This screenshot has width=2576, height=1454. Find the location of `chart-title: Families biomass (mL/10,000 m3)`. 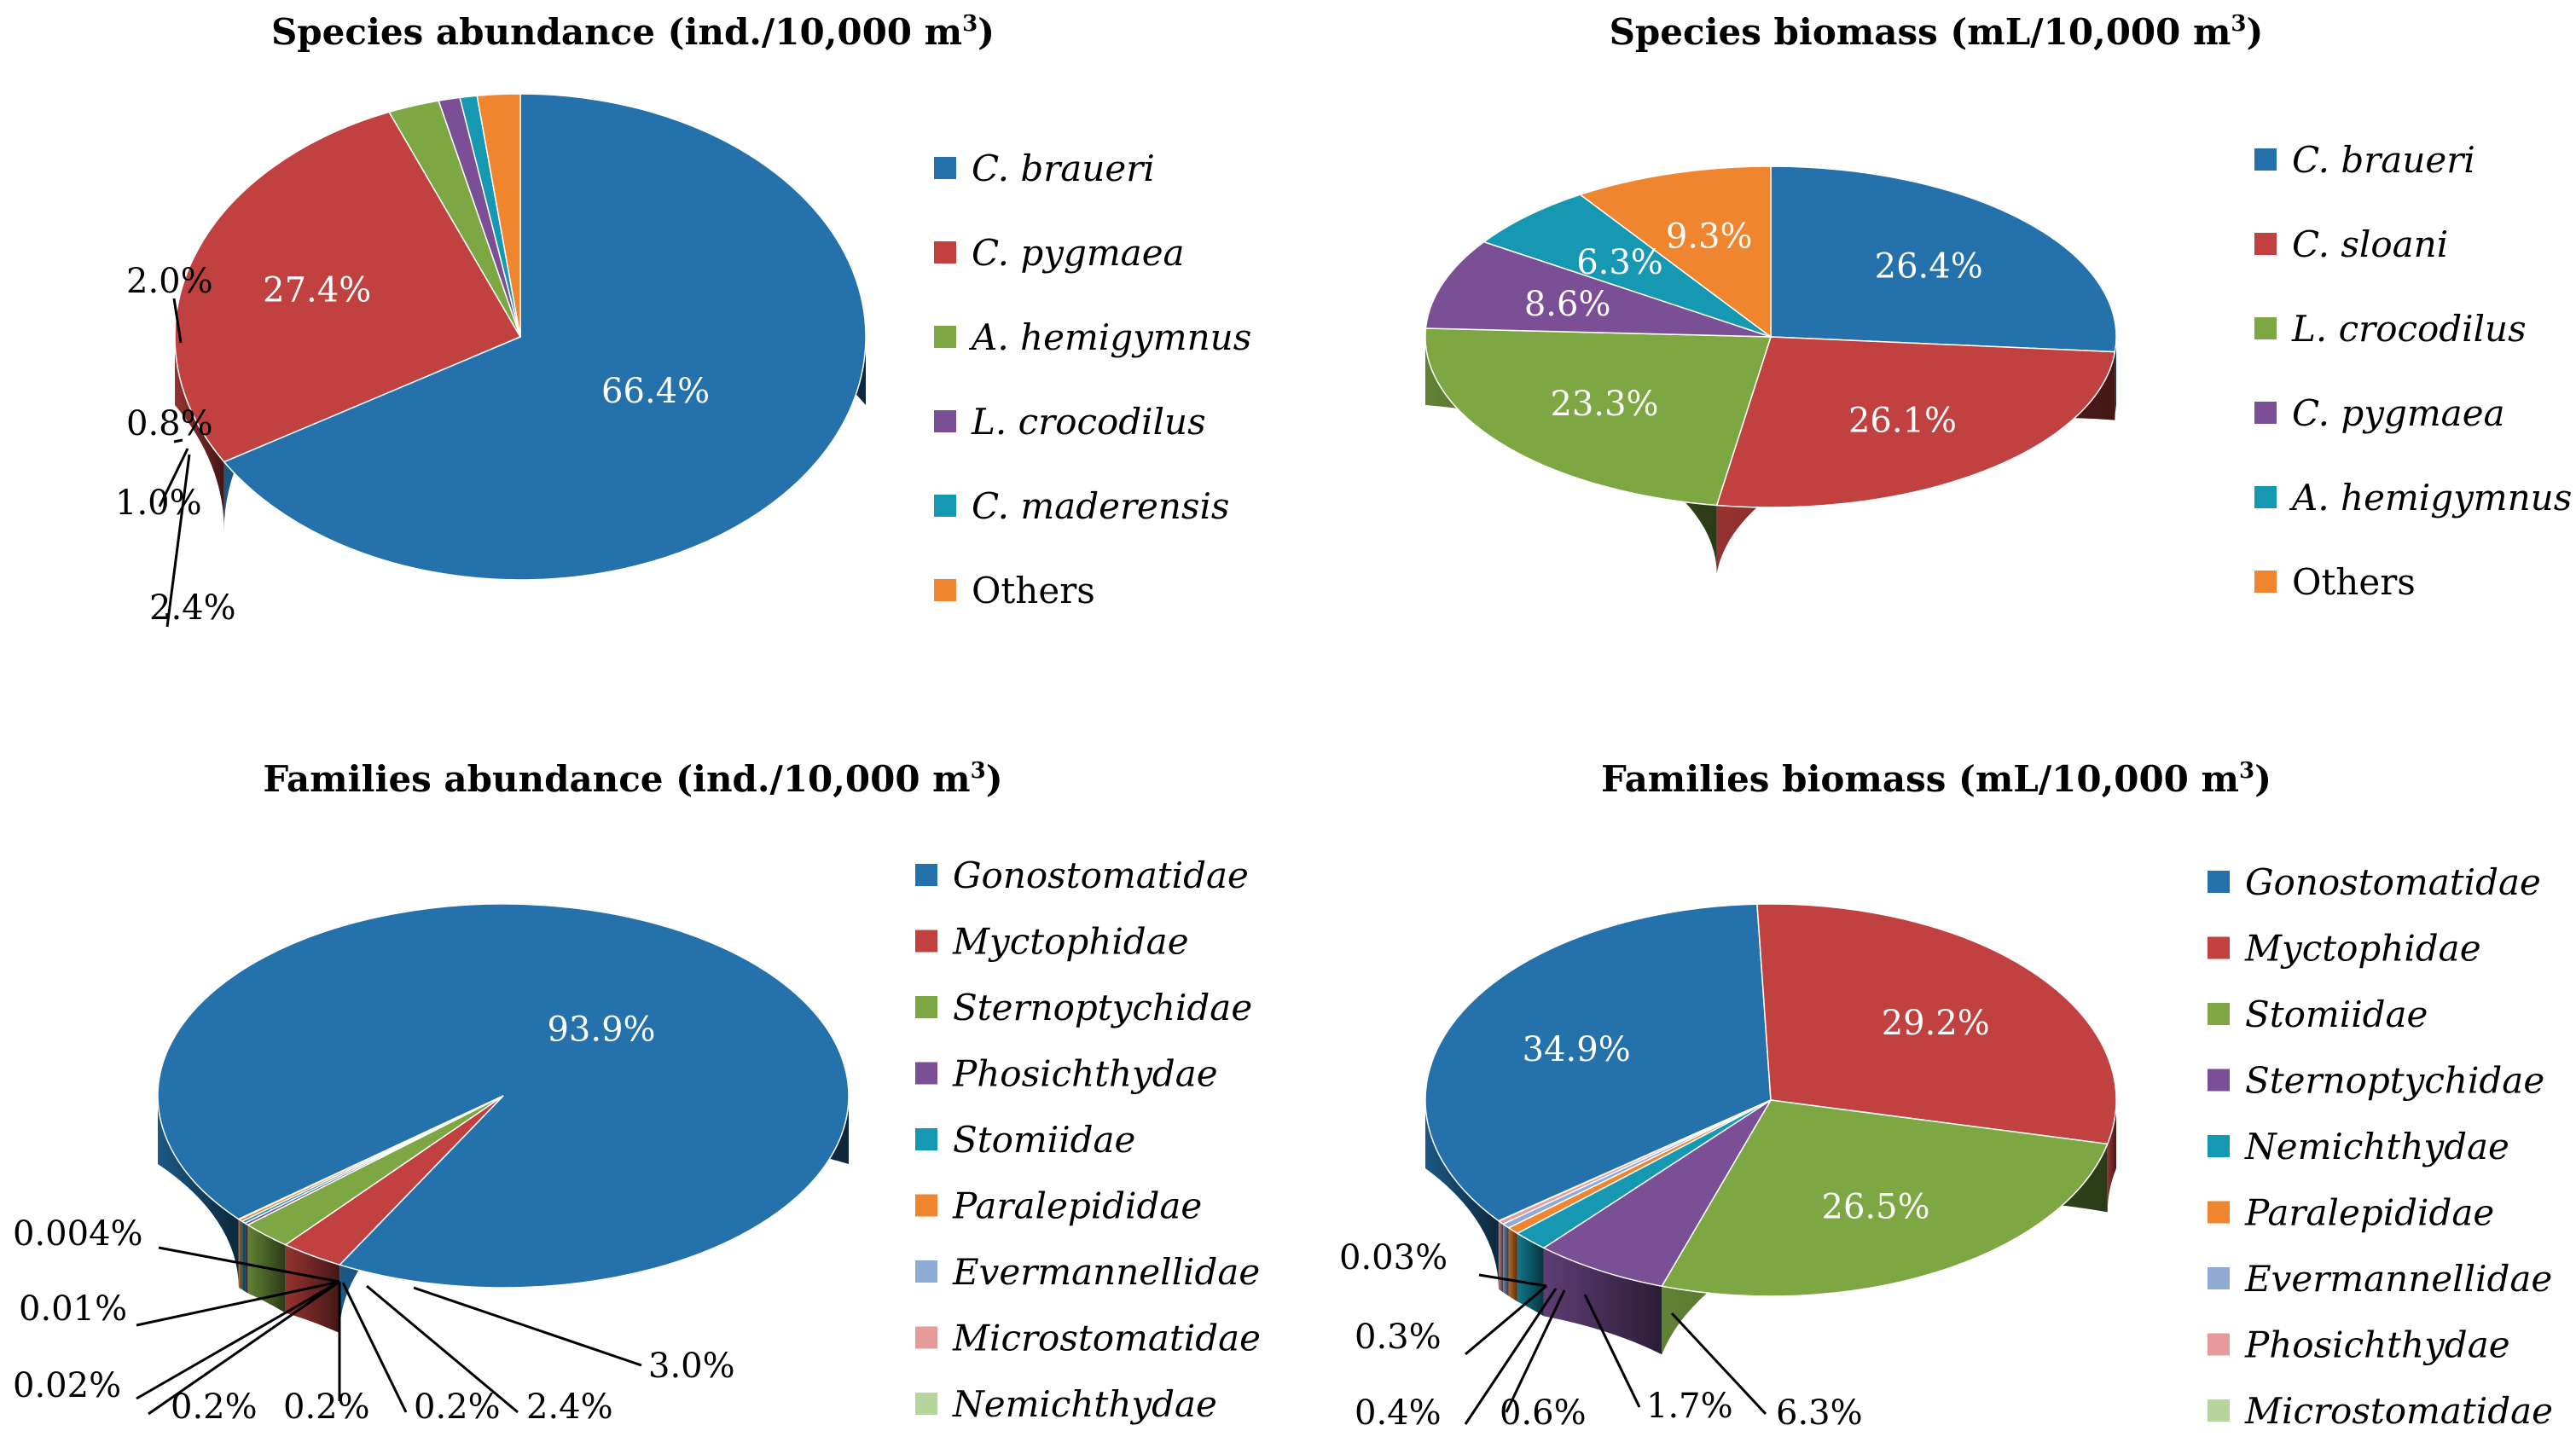

chart-title: Families biomass (mL/10,000 m3) is located at coordinates (1936, 779).